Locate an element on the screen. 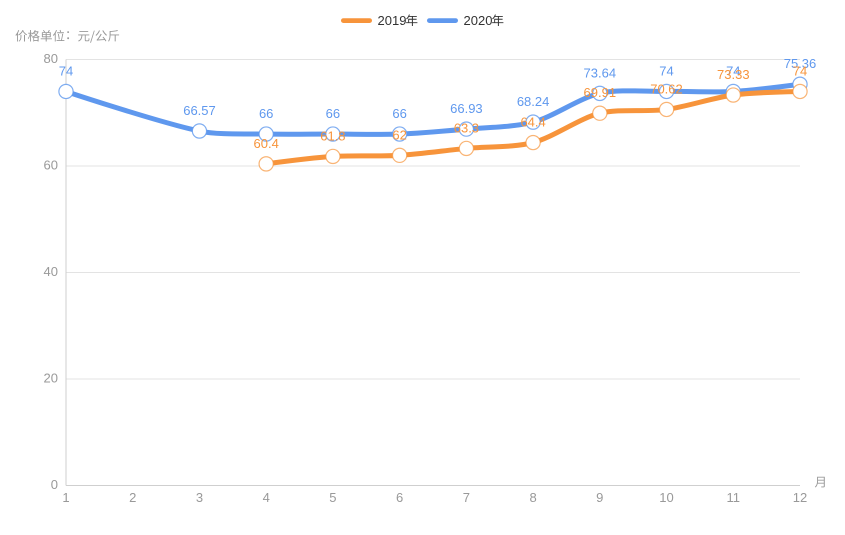 Image resolution: width=845 pixels, height=535 pixels. svg-text: 7 is located at coordinates (466, 497).